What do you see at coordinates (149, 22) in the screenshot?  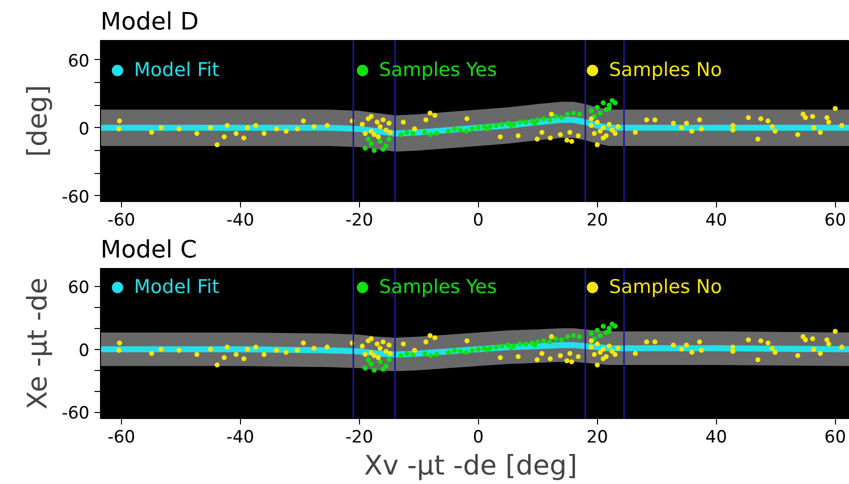 I see `chart-title: Model D` at bounding box center [149, 22].